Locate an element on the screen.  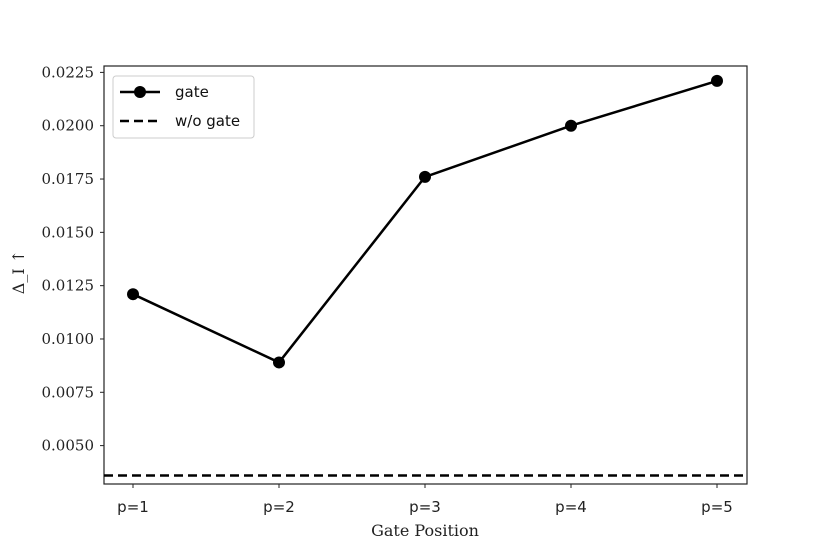
y-axis-label-group: Δ_I ↑ is located at coordinates (18, 272).